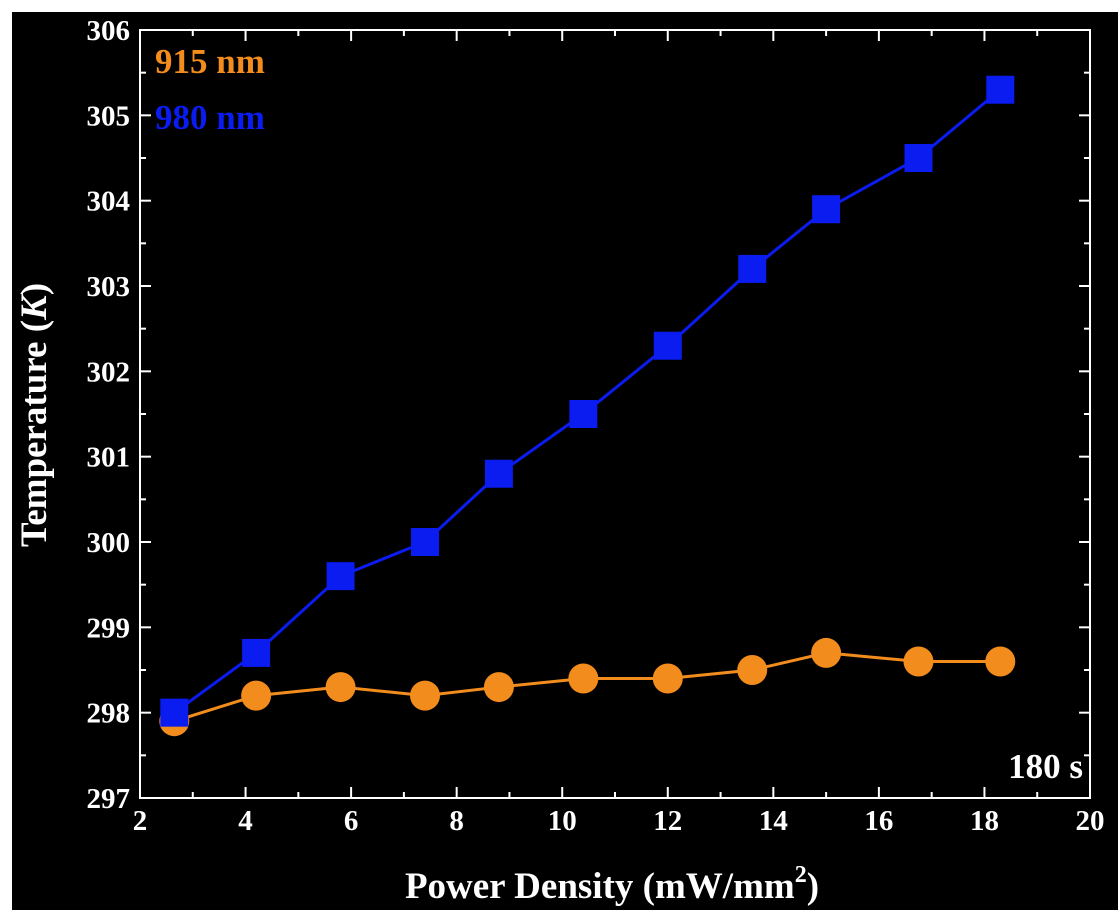 This screenshot has width=1118, height=910. I want to click on y-tick-label: 302, so click(109, 372).